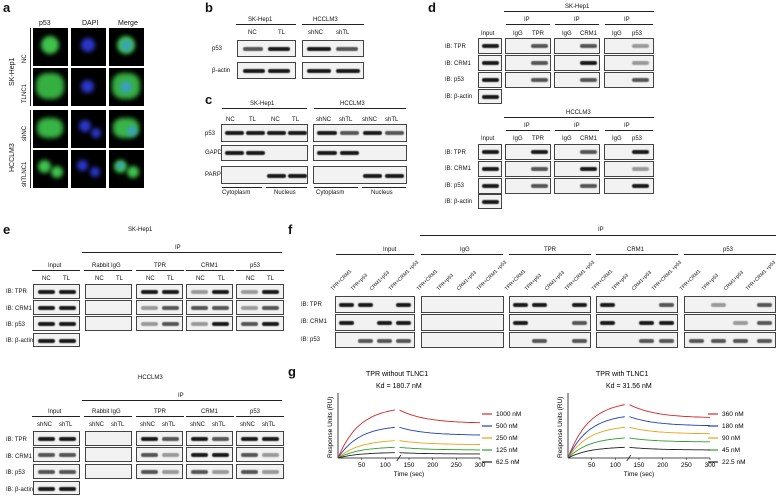 The width and height of the screenshot is (780, 497). Describe the element at coordinates (690, 280) in the screenshot. I see `lane-label: TPR+CRM1` at that location.